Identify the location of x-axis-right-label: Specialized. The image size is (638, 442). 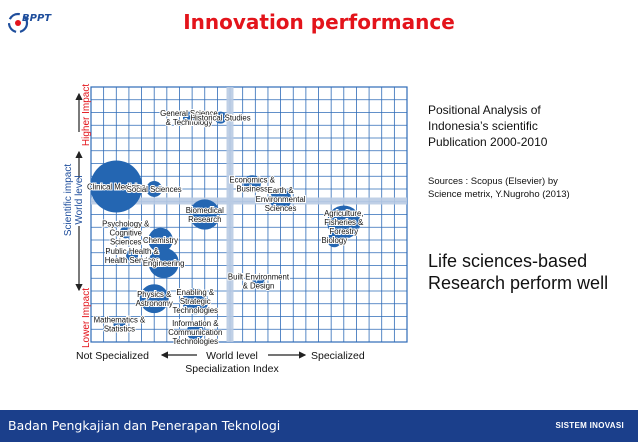
(338, 356).